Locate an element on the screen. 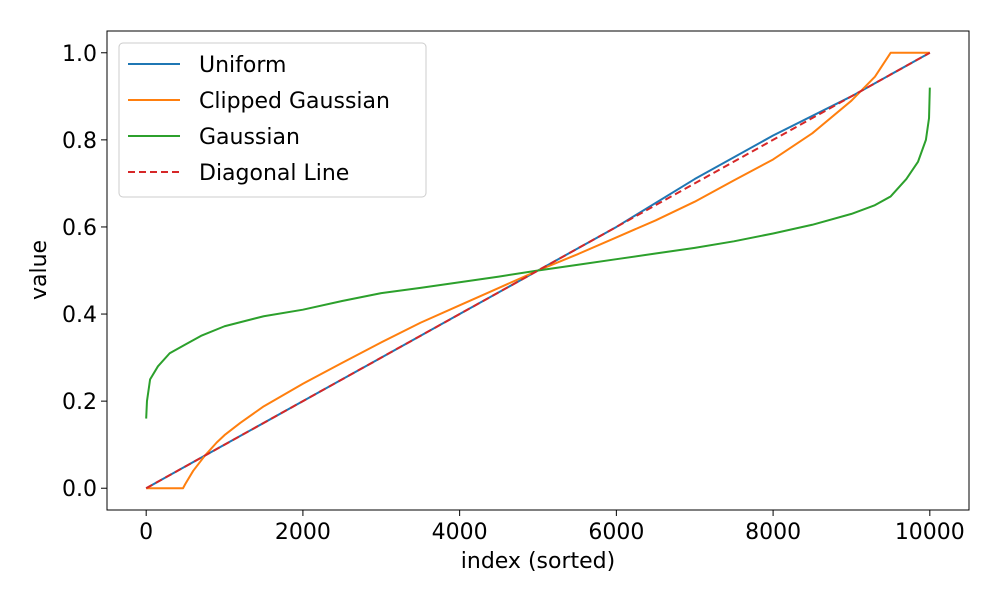  legend-box is located at coordinates (272, 120).